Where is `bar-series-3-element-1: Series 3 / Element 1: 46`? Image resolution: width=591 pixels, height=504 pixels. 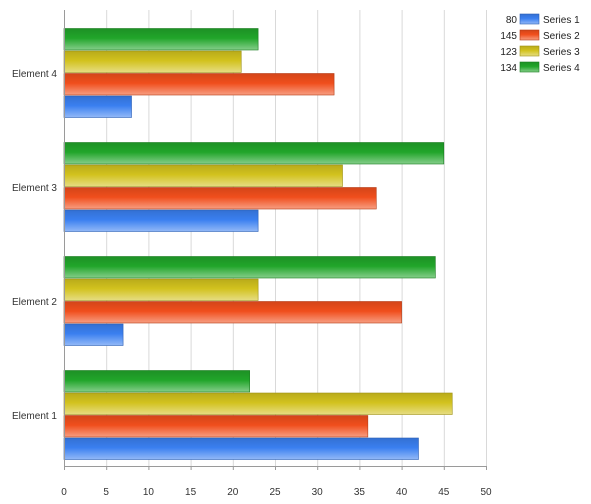
bar-series-3-element-1: Series 3 / Element 1: 46 is located at coordinates (258, 403).